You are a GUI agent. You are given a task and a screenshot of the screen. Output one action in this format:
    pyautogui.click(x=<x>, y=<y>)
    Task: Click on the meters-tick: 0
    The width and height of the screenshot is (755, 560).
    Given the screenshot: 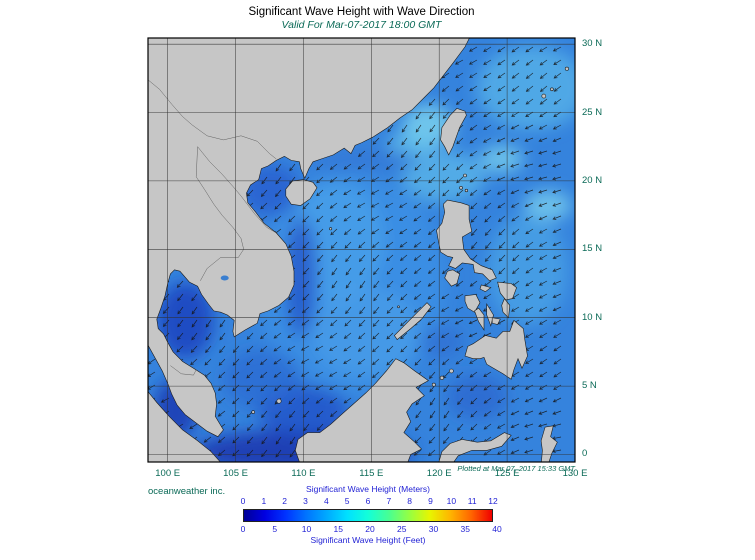 What is the action you would take?
    pyautogui.click(x=243, y=501)
    